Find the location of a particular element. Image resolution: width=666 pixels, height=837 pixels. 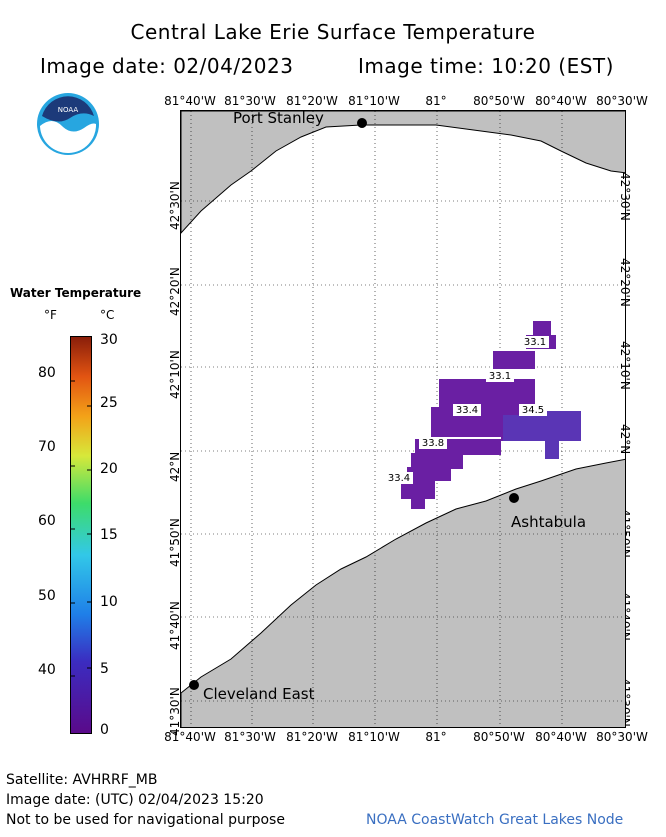

svg-text: 33.8 is located at coordinates (433, 443).